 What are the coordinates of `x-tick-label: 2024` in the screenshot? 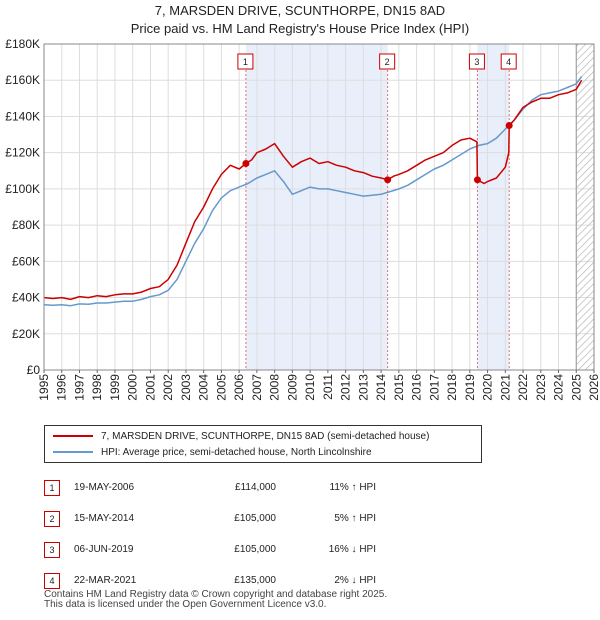 It's located at (559, 387).